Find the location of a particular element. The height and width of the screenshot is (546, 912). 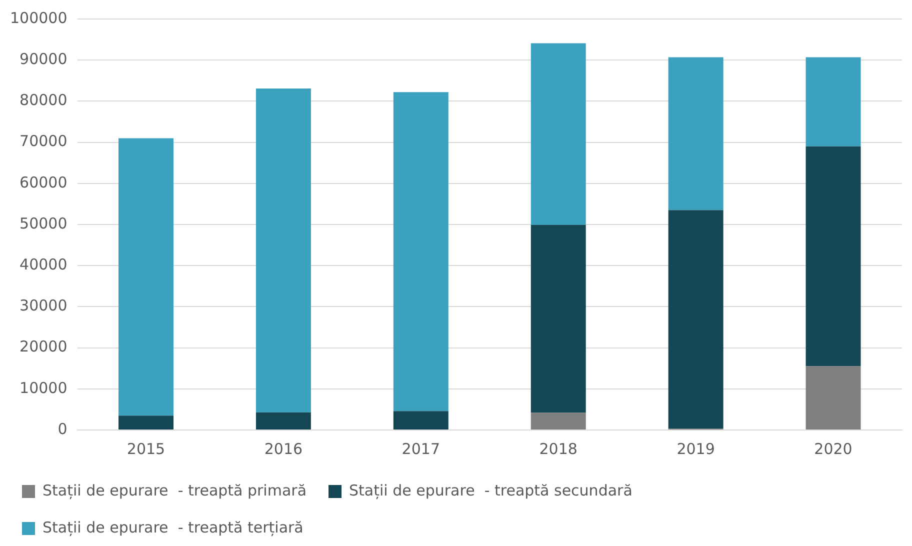

x-tick-label: 2019 is located at coordinates (695, 449).